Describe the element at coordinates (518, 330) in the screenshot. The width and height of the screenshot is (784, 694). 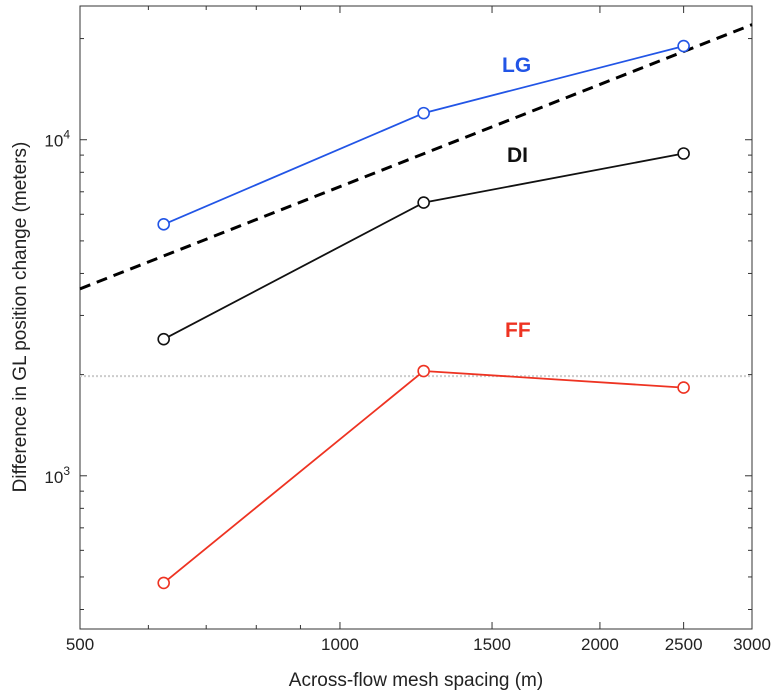
I see `series-label-ff: FF` at that location.